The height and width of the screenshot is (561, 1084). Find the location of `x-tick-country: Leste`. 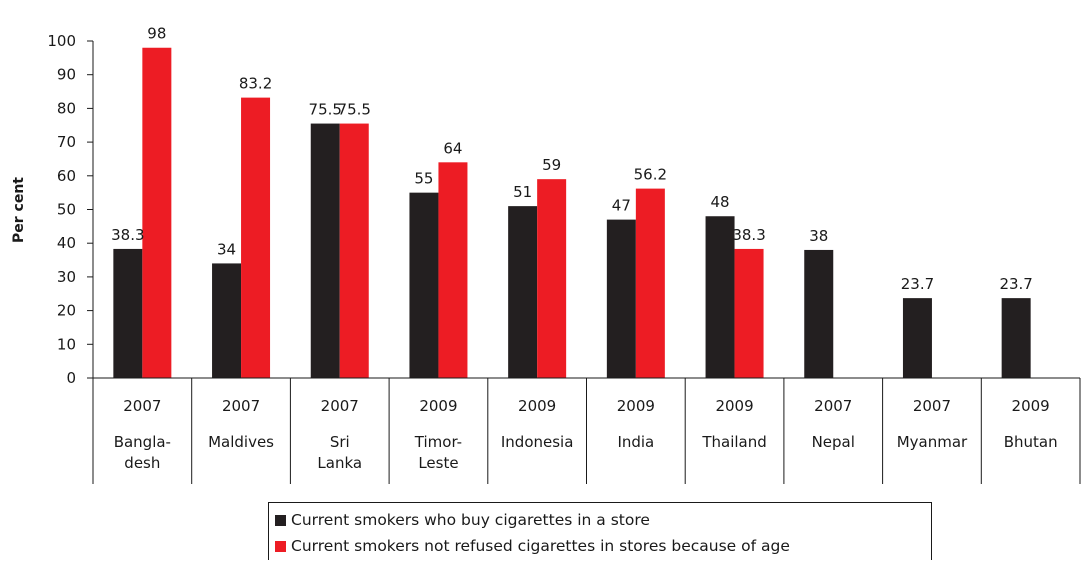

x-tick-country: Leste is located at coordinates (438, 463).